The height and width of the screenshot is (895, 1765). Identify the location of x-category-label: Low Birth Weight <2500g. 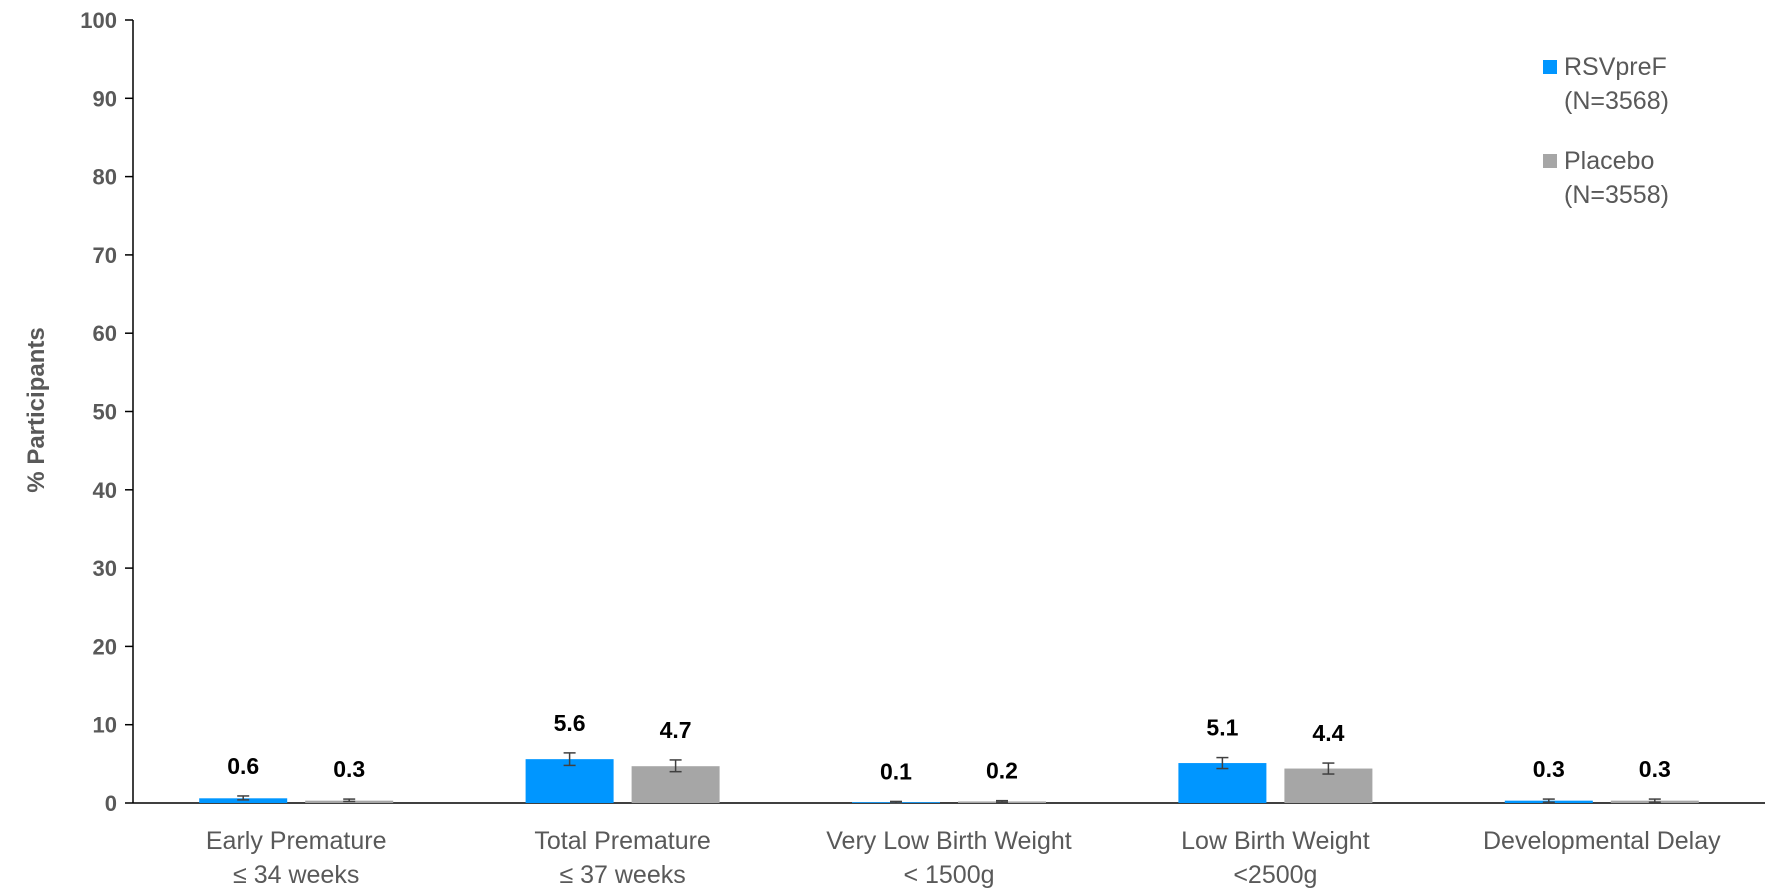
(1275, 858).